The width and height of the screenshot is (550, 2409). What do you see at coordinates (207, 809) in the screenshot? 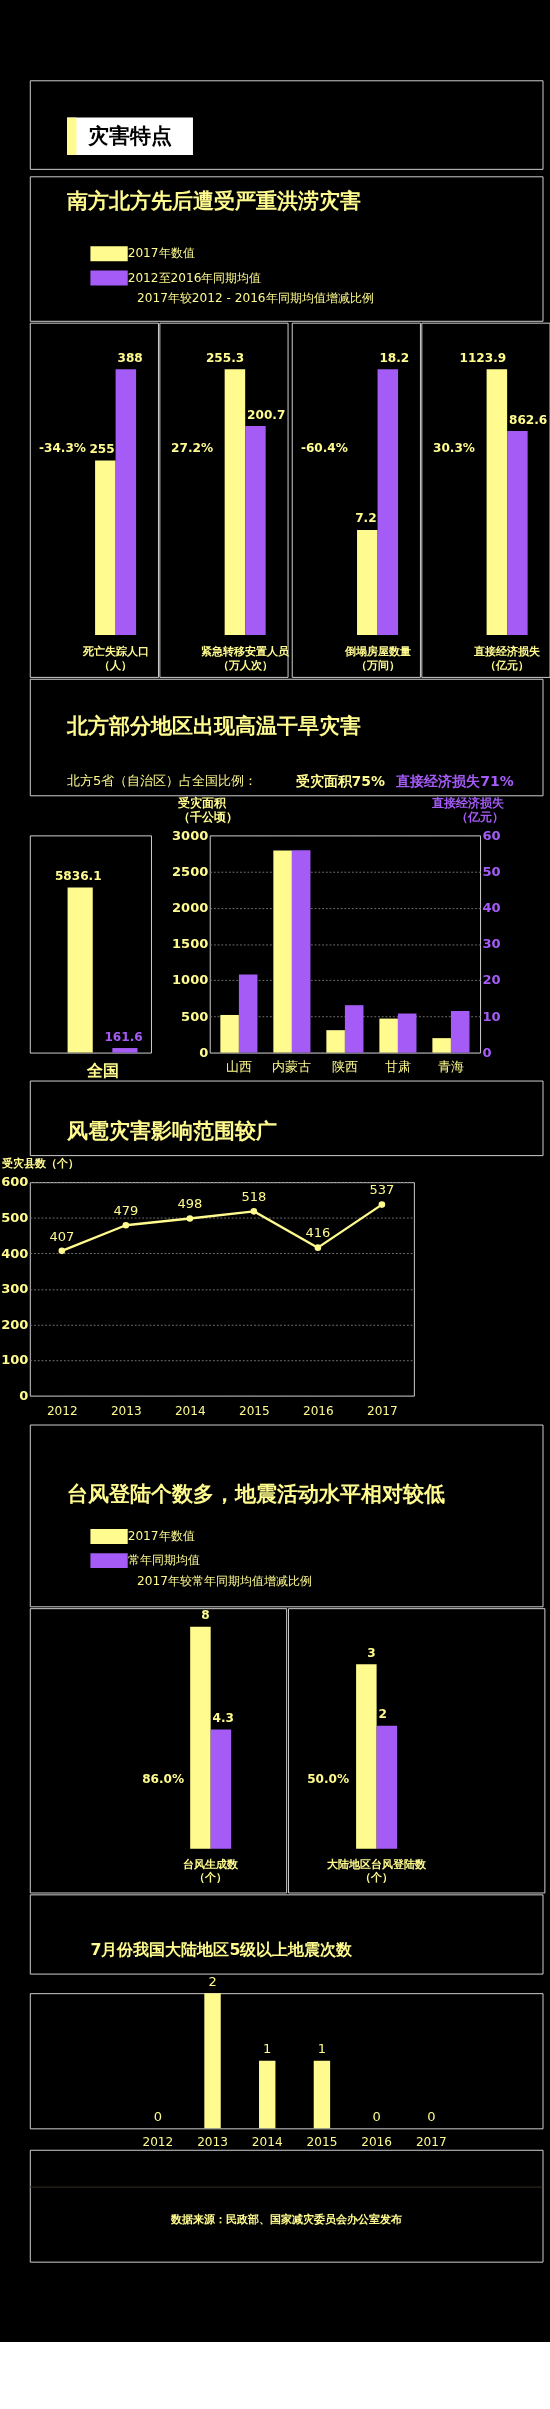
I see `y-axis-title: 受灾面积（千公顷）` at bounding box center [207, 809].